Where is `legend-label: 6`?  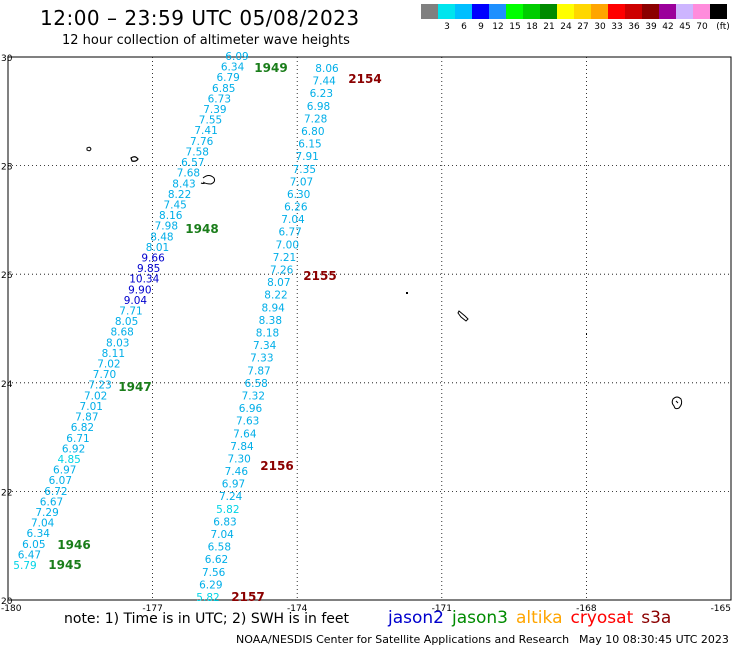 legend-label: 6 is located at coordinates (464, 27).